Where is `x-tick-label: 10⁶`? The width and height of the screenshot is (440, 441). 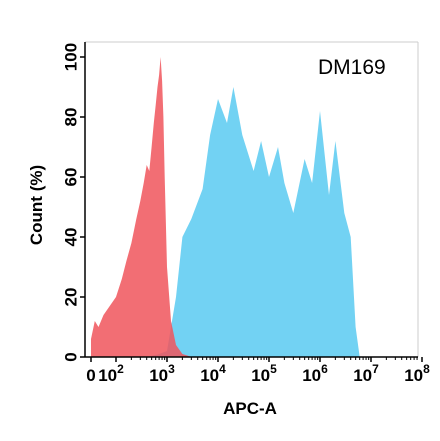
x-tick-label: 10⁶ is located at coordinates (315, 373).